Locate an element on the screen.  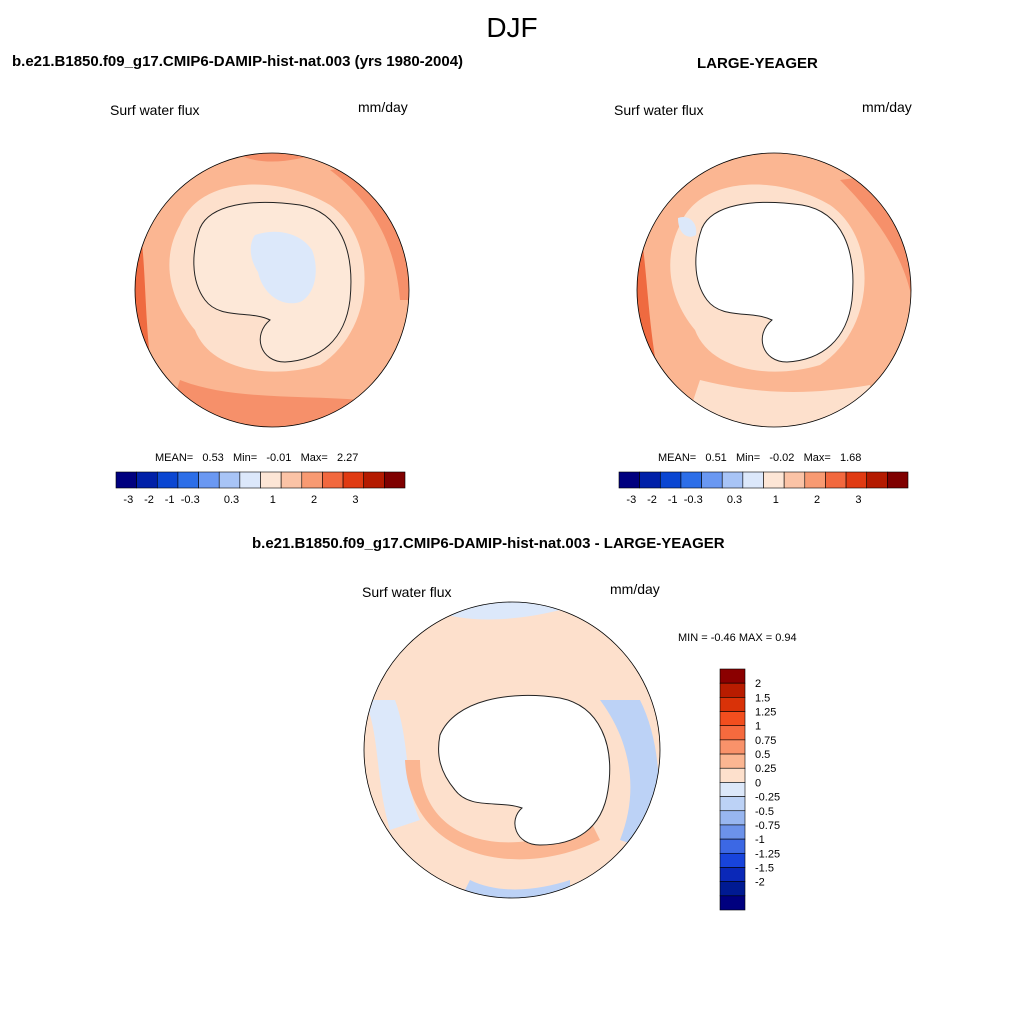
colorbar-panel1-label-3: -0.3 is located at coordinates (190, 500).